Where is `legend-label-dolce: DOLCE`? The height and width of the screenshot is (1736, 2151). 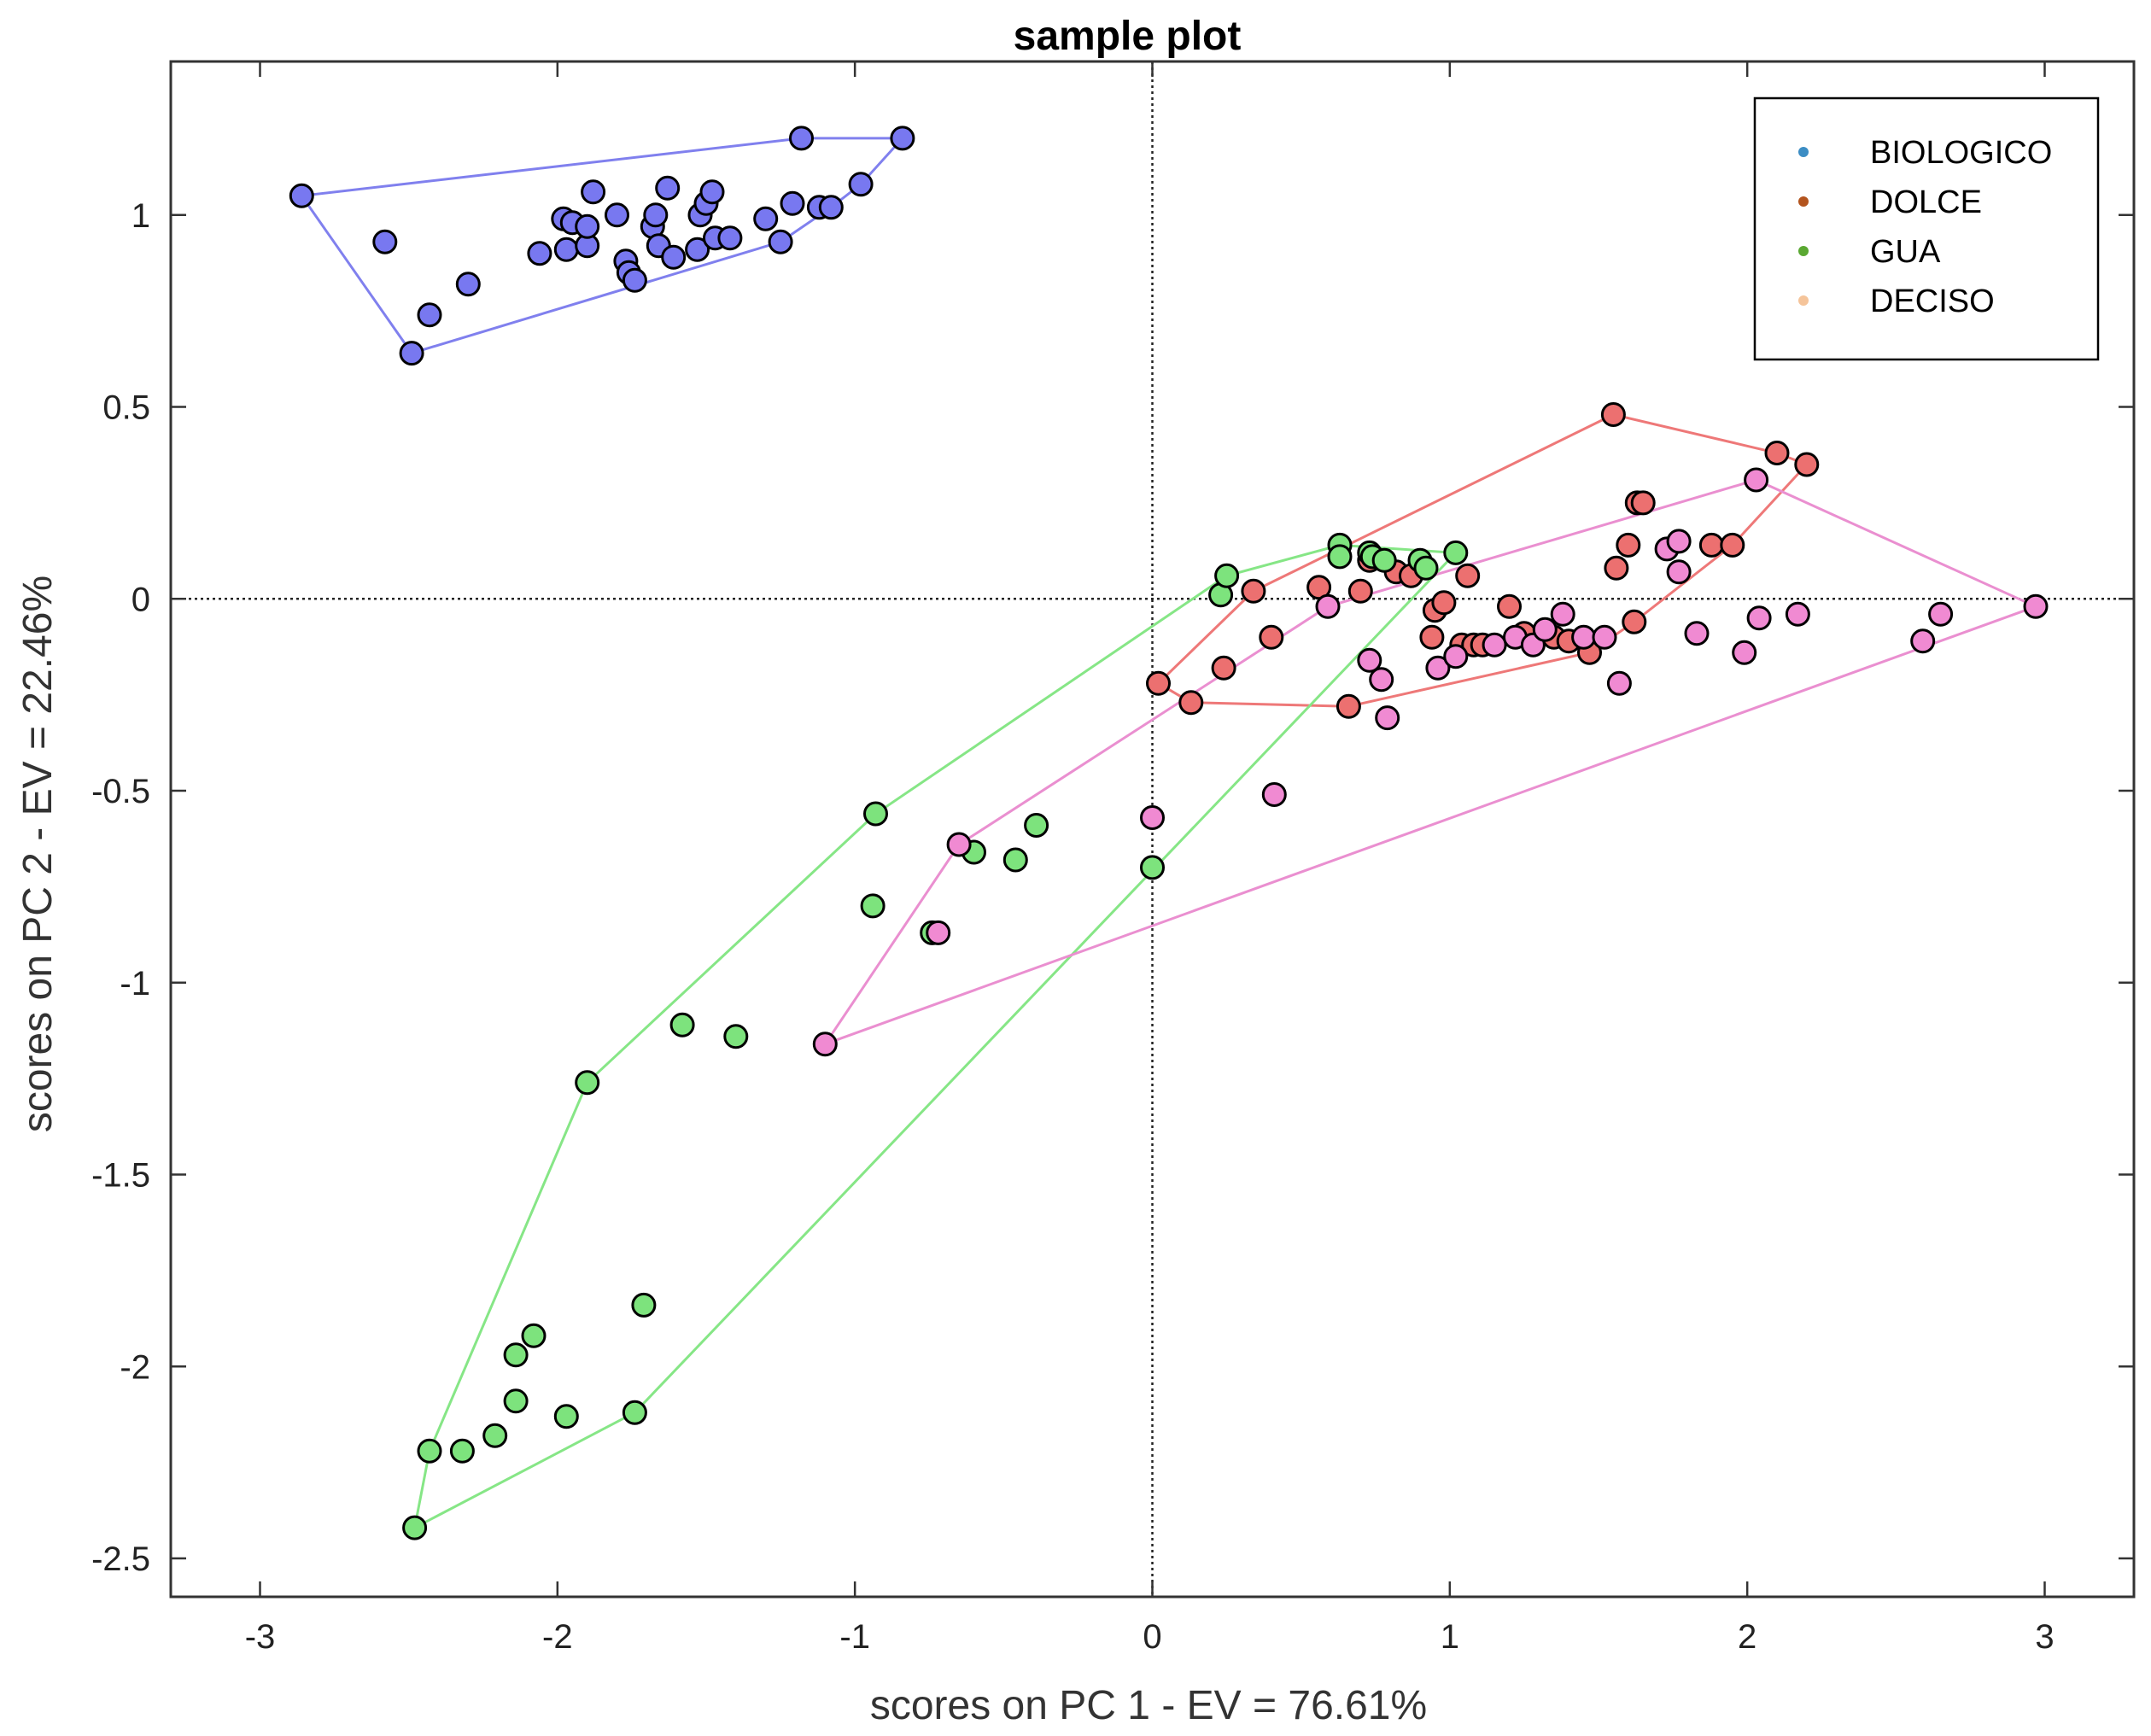 legend-label-dolce: DOLCE is located at coordinates (1926, 202).